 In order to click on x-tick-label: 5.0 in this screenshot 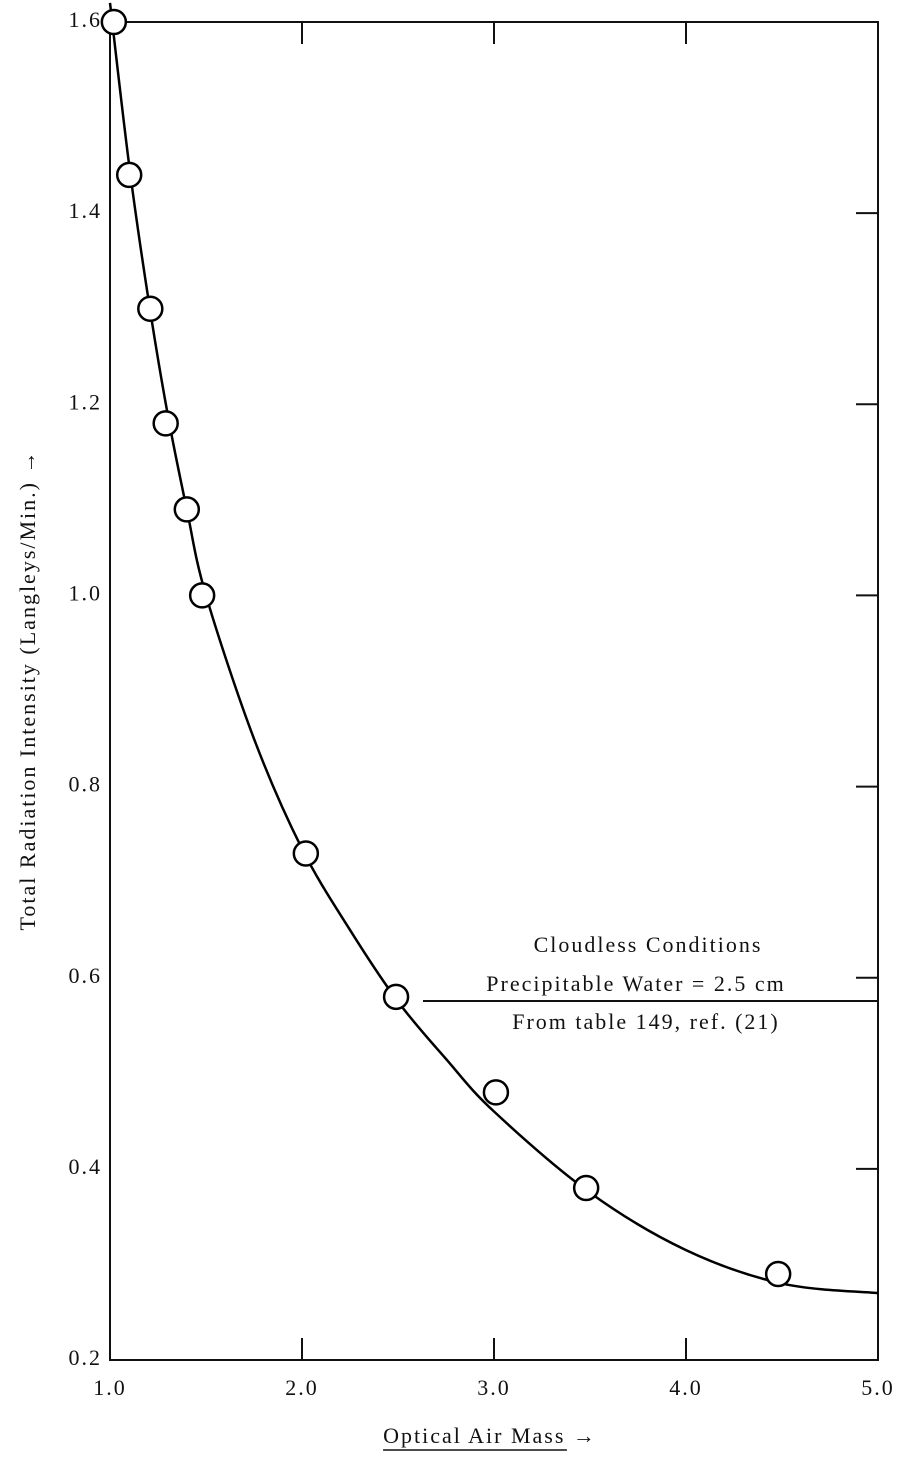, I will do `click(878, 1387)`.